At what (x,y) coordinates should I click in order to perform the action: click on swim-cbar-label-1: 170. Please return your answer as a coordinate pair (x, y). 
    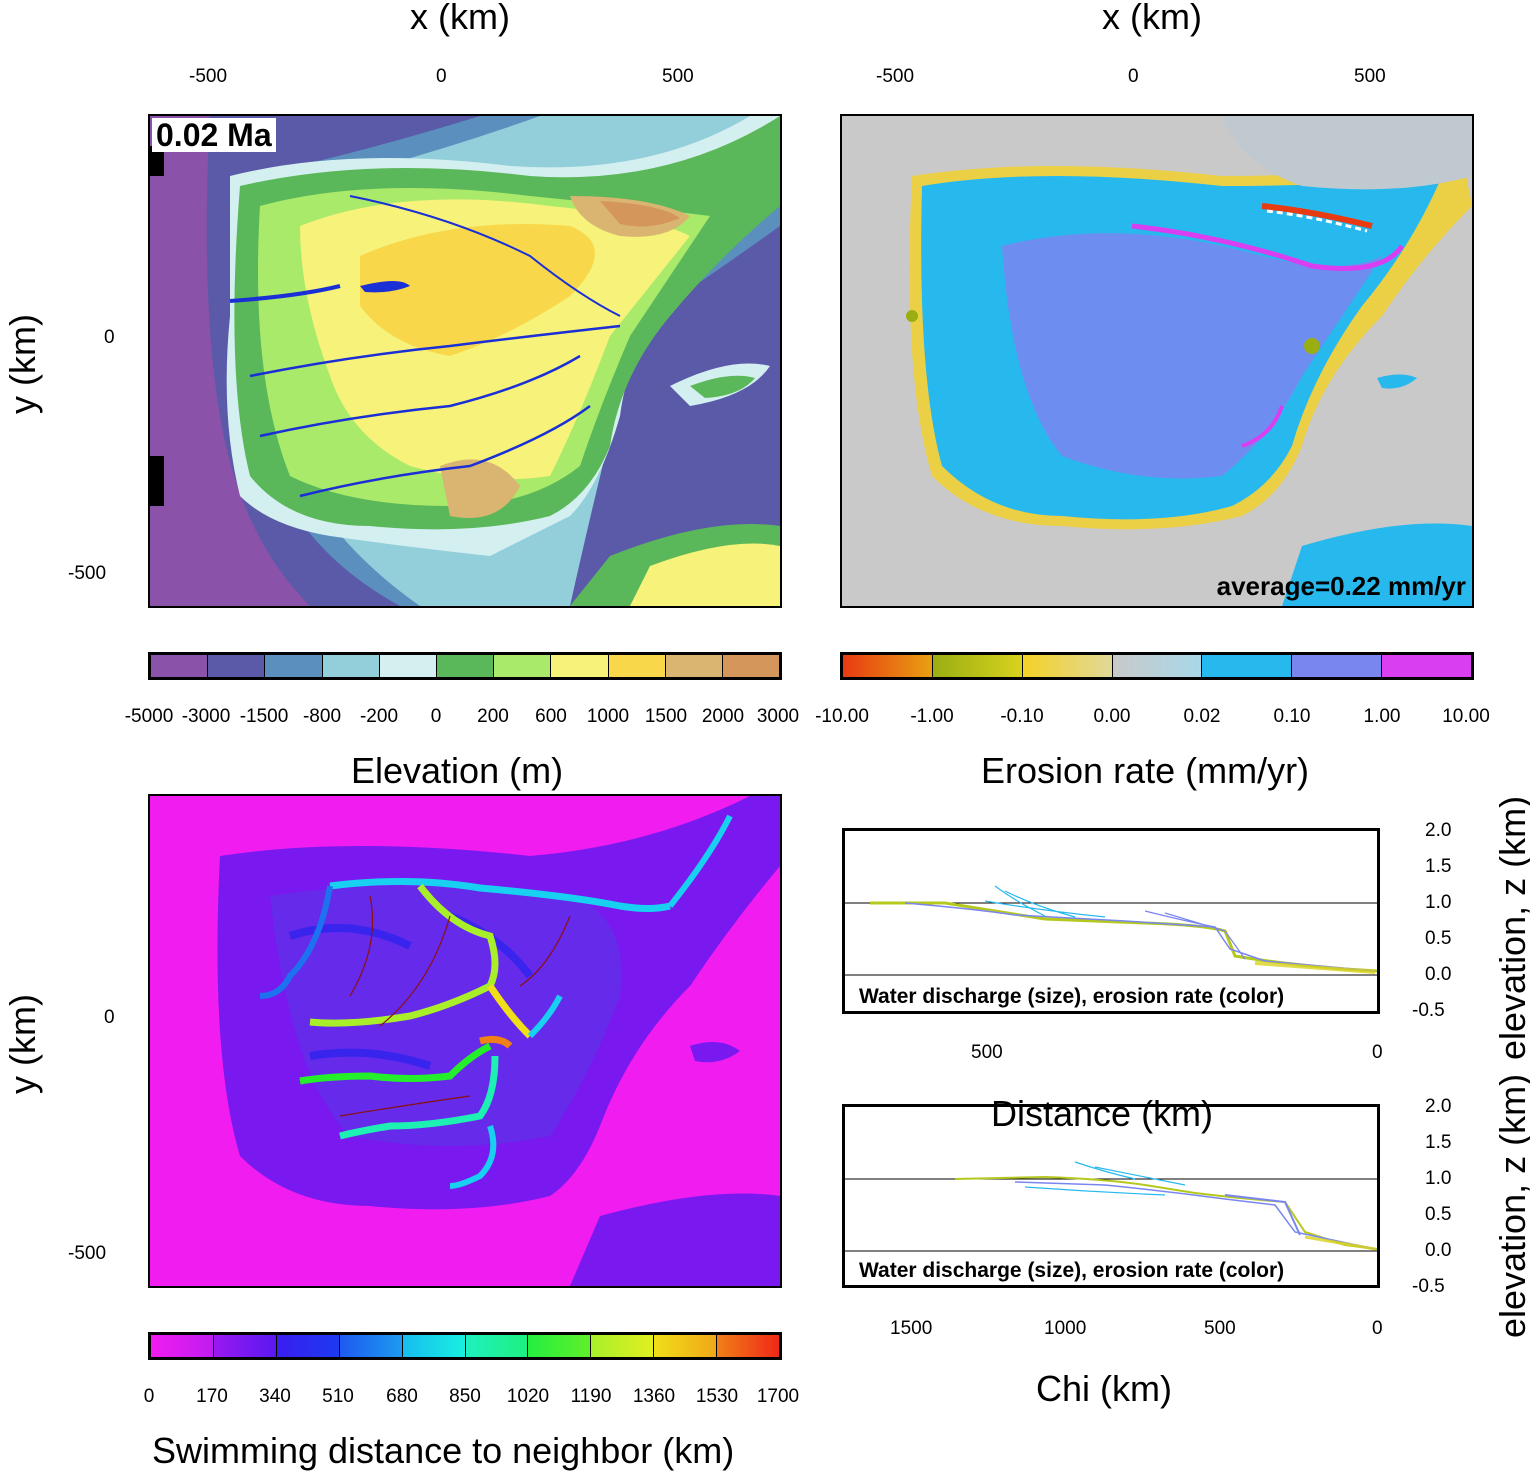
    Looking at the image, I should click on (212, 1396).